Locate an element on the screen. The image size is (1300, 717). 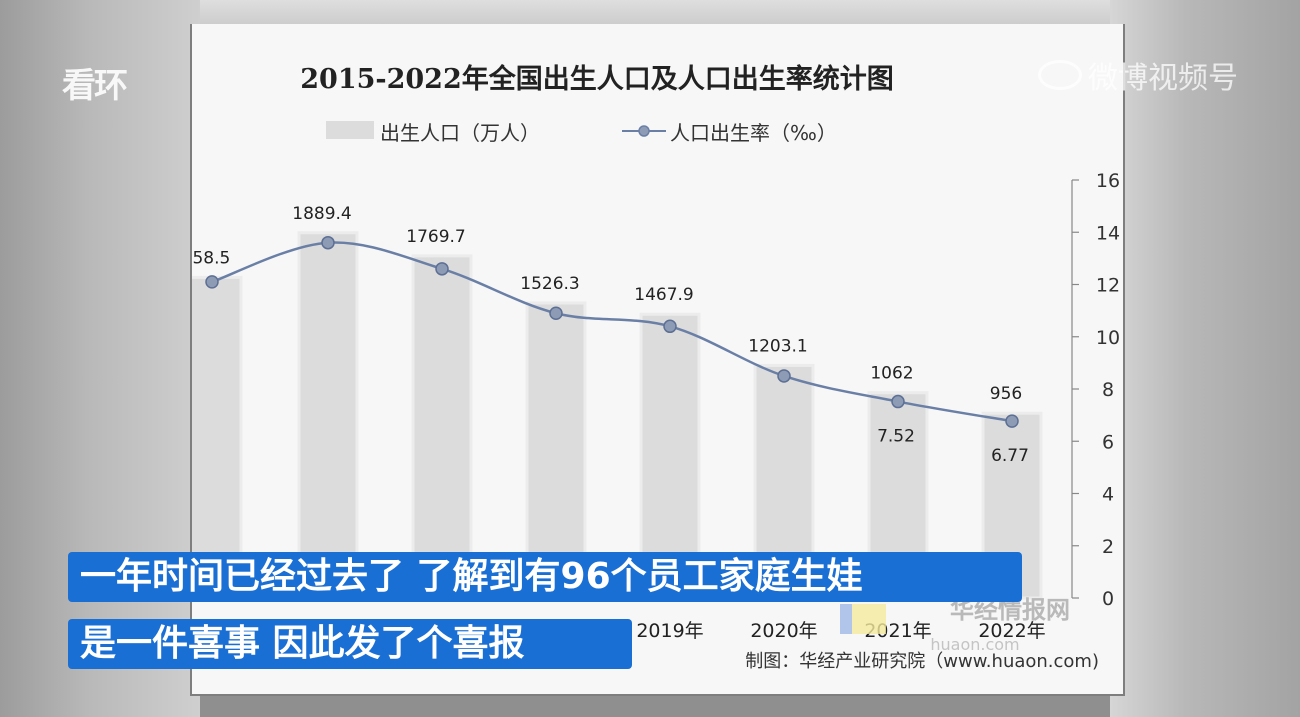
x-tick-2019年: 2019年 is located at coordinates (669, 631).